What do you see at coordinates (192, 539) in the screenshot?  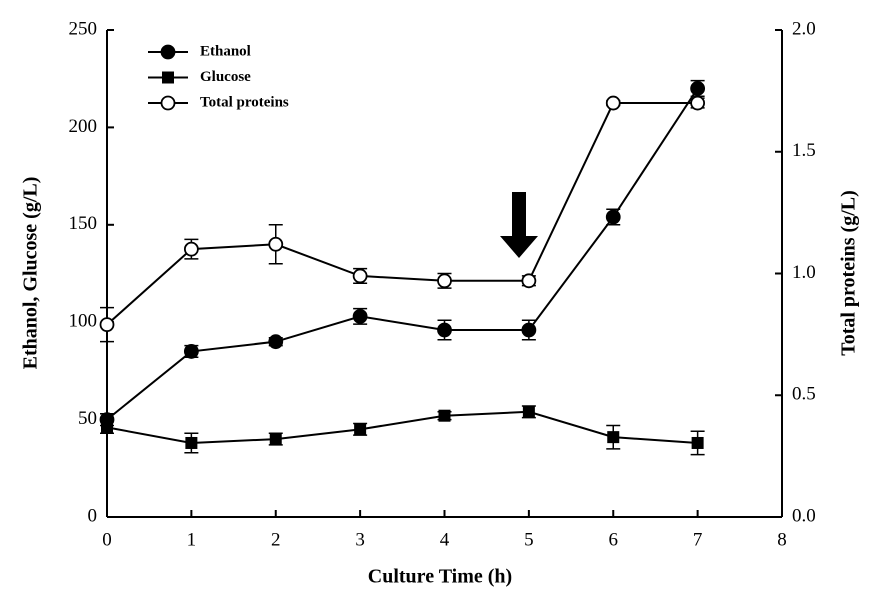 I see `x-tick-label: 1` at bounding box center [192, 539].